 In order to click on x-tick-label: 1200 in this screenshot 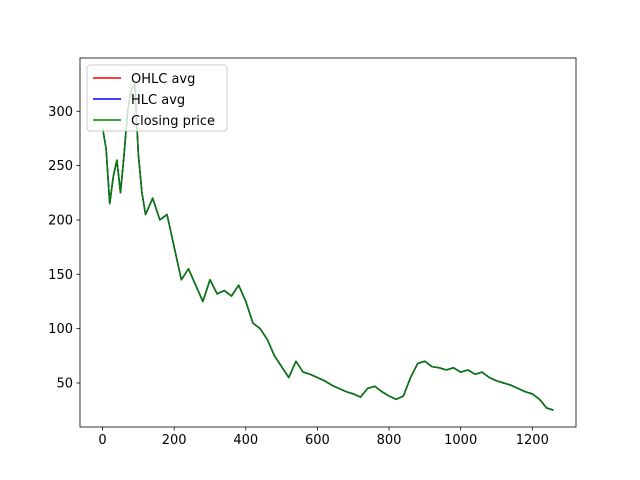, I will do `click(532, 440)`.